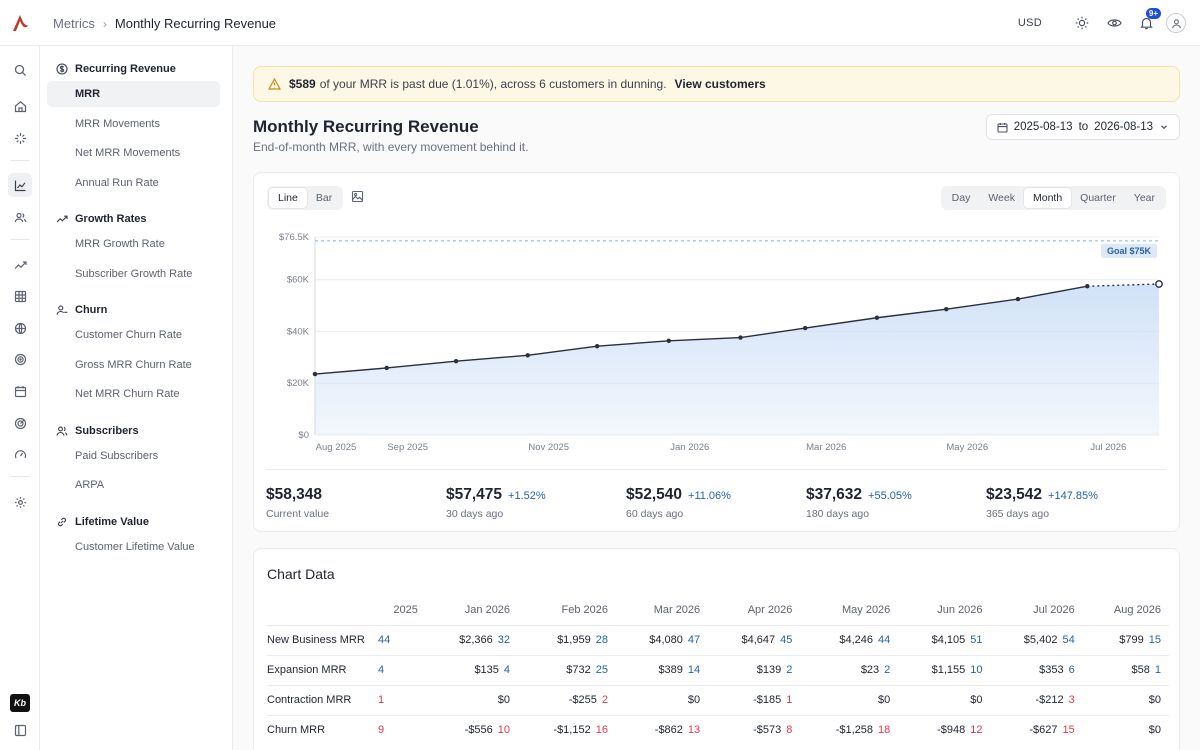  What do you see at coordinates (321, 699) in the screenshot?
I see `row-label: Contraction MRR` at bounding box center [321, 699].